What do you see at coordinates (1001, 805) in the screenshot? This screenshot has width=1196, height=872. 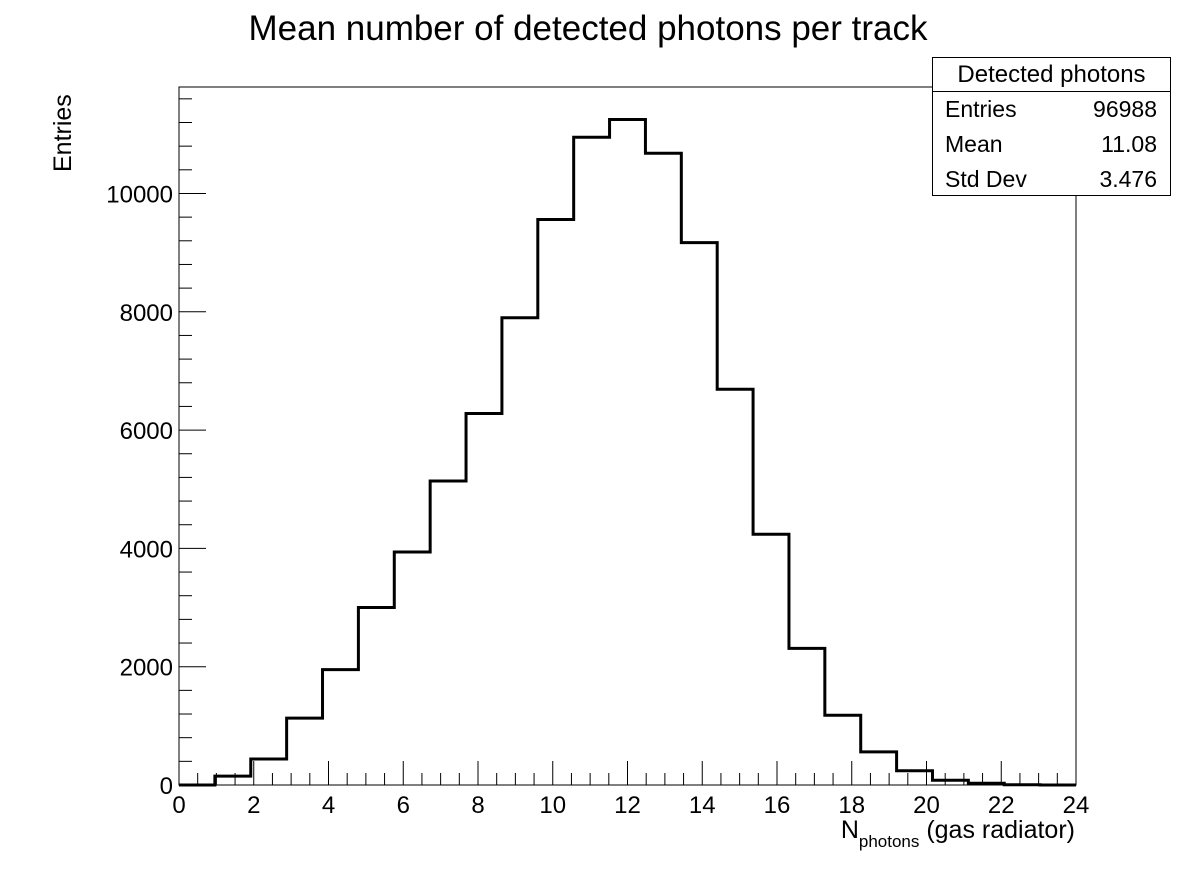 I see `x-tick-label: 22` at bounding box center [1001, 805].